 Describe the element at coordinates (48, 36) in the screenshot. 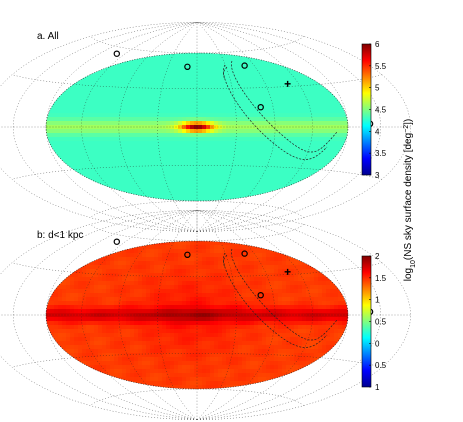

I see `panel-label: a. All` at that location.